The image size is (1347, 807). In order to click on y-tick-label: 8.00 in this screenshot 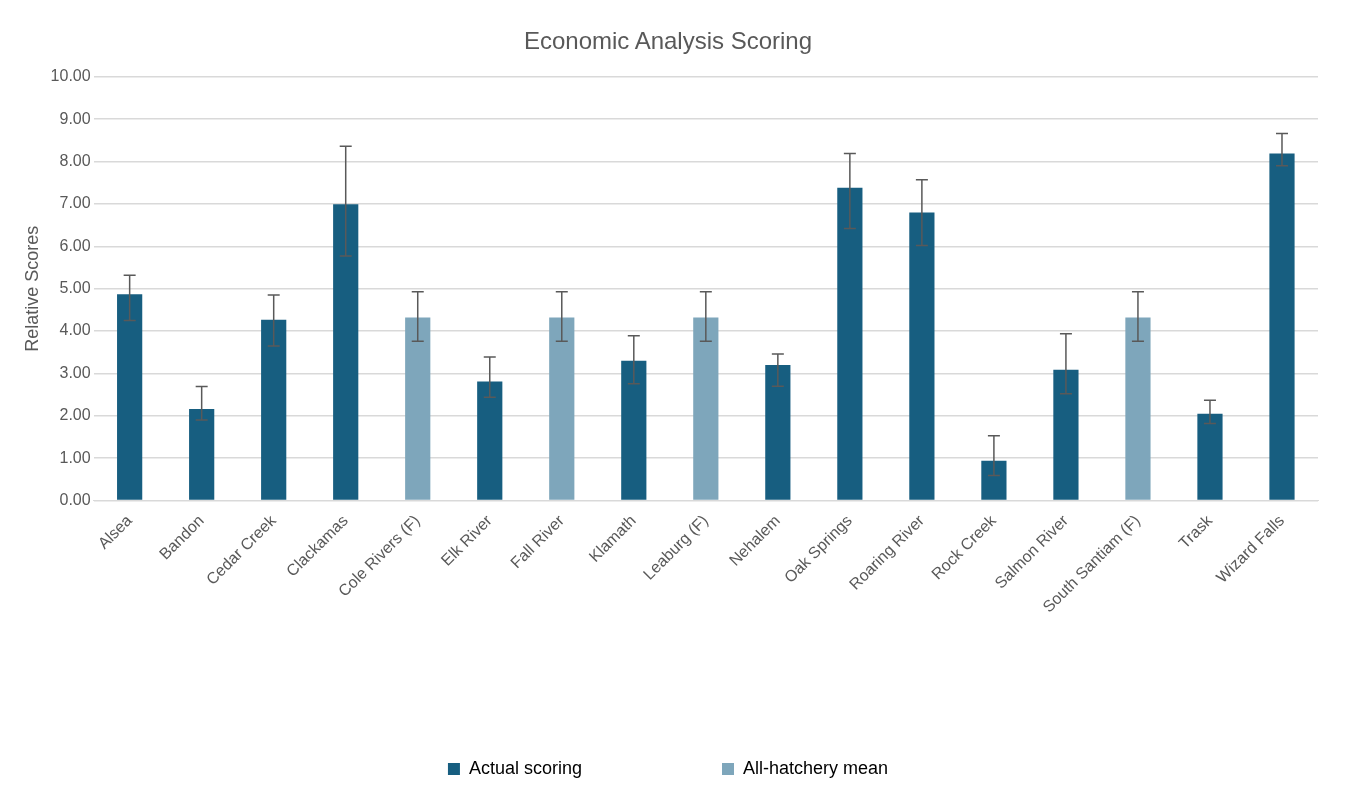, I will do `click(75, 160)`.